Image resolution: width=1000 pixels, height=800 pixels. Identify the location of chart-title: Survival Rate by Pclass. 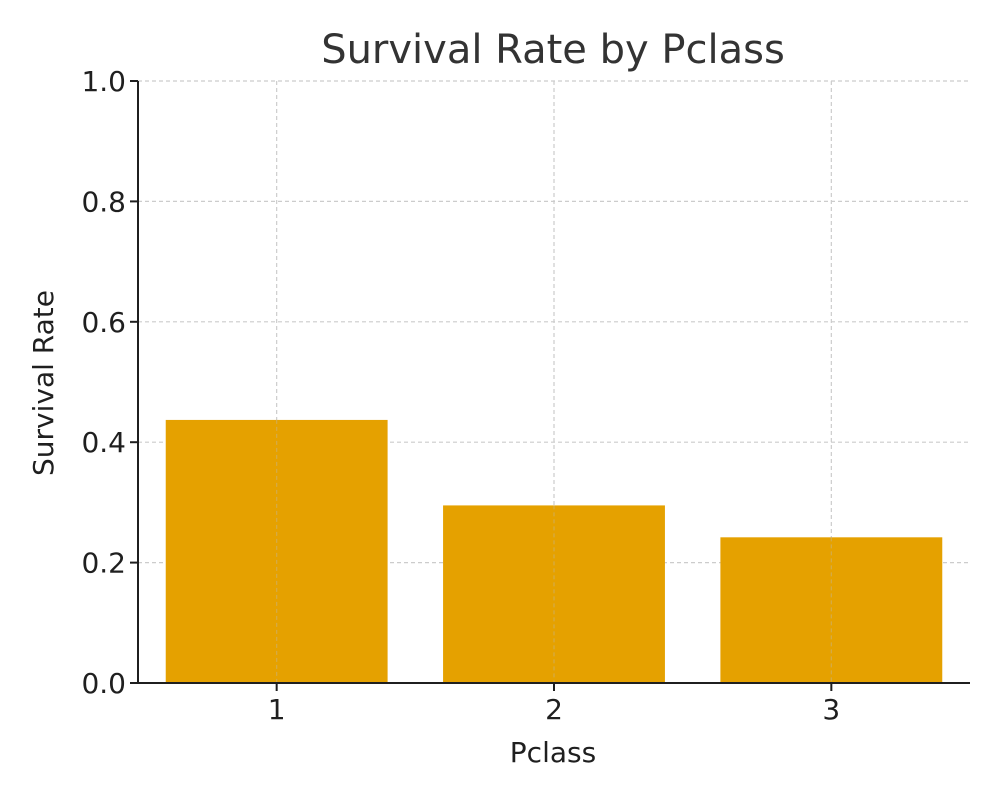
(553, 50).